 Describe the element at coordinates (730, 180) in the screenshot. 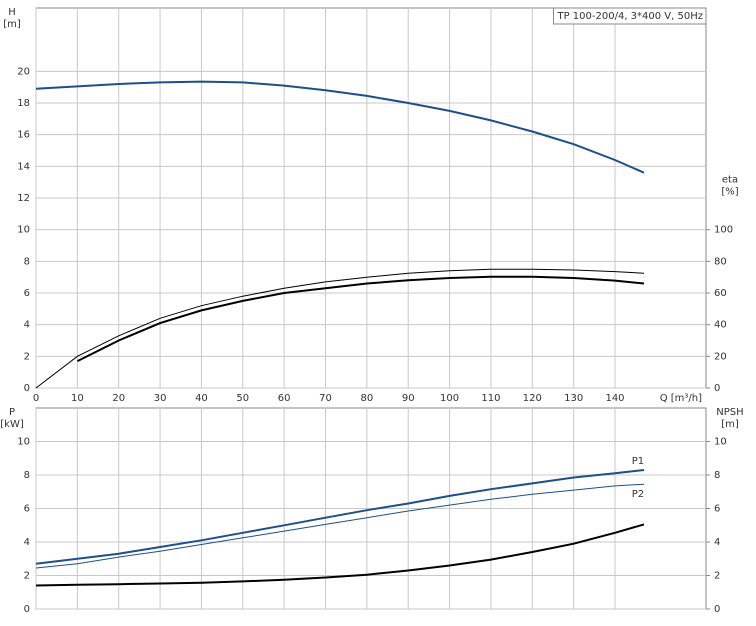

I see `y2-axis-label: eta` at that location.